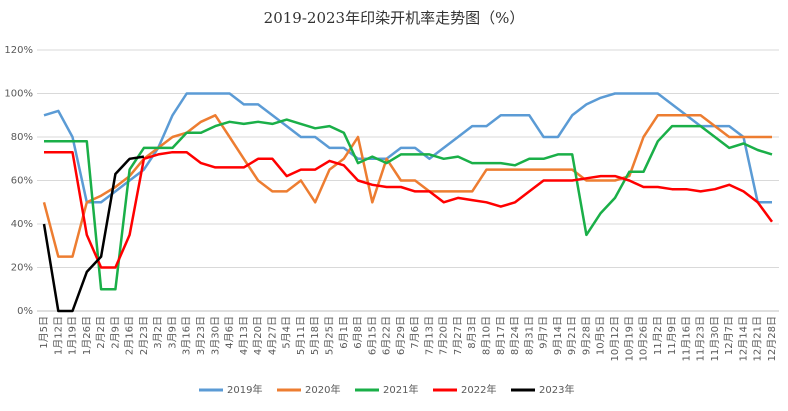 The image size is (788, 411). Describe the element at coordinates (501, 335) in the screenshot. I see `x-tick-label: 8月17日` at that location.